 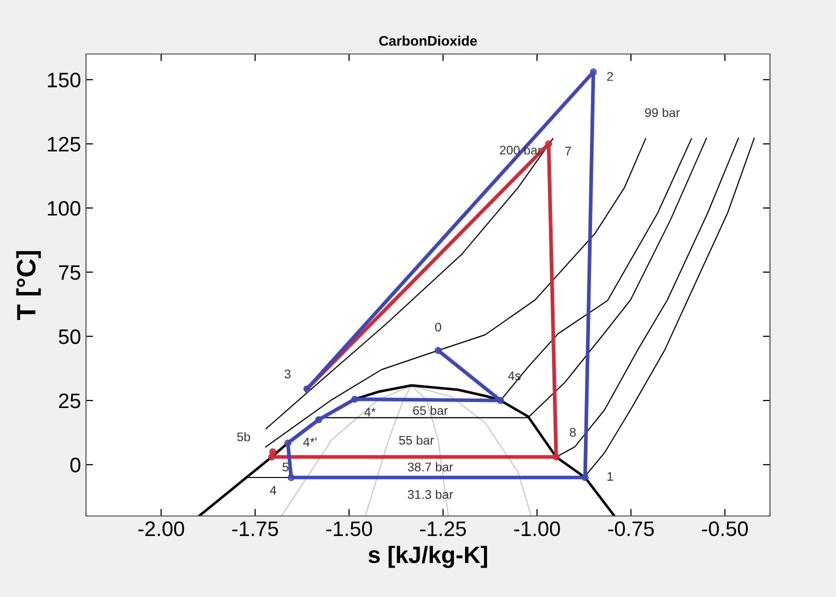 What do you see at coordinates (64, 144) in the screenshot?
I see `y-tick-label: 125` at bounding box center [64, 144].